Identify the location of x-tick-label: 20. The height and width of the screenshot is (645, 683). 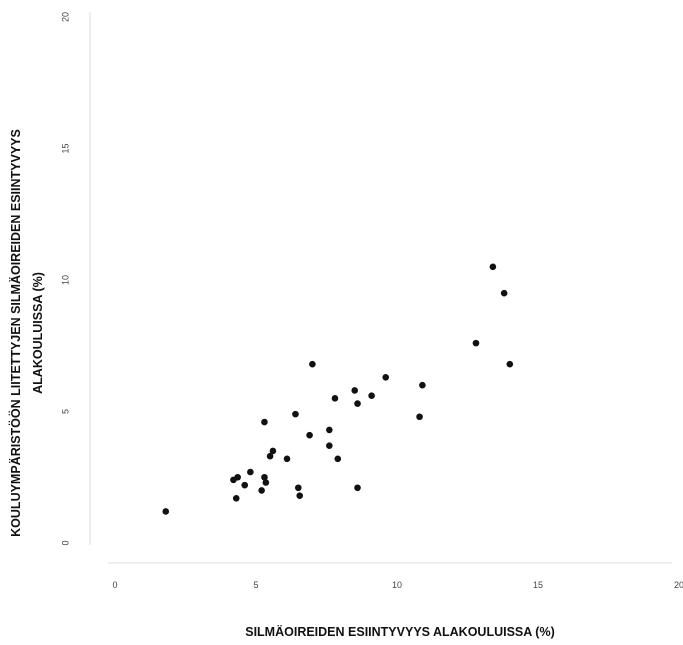
(678, 585).